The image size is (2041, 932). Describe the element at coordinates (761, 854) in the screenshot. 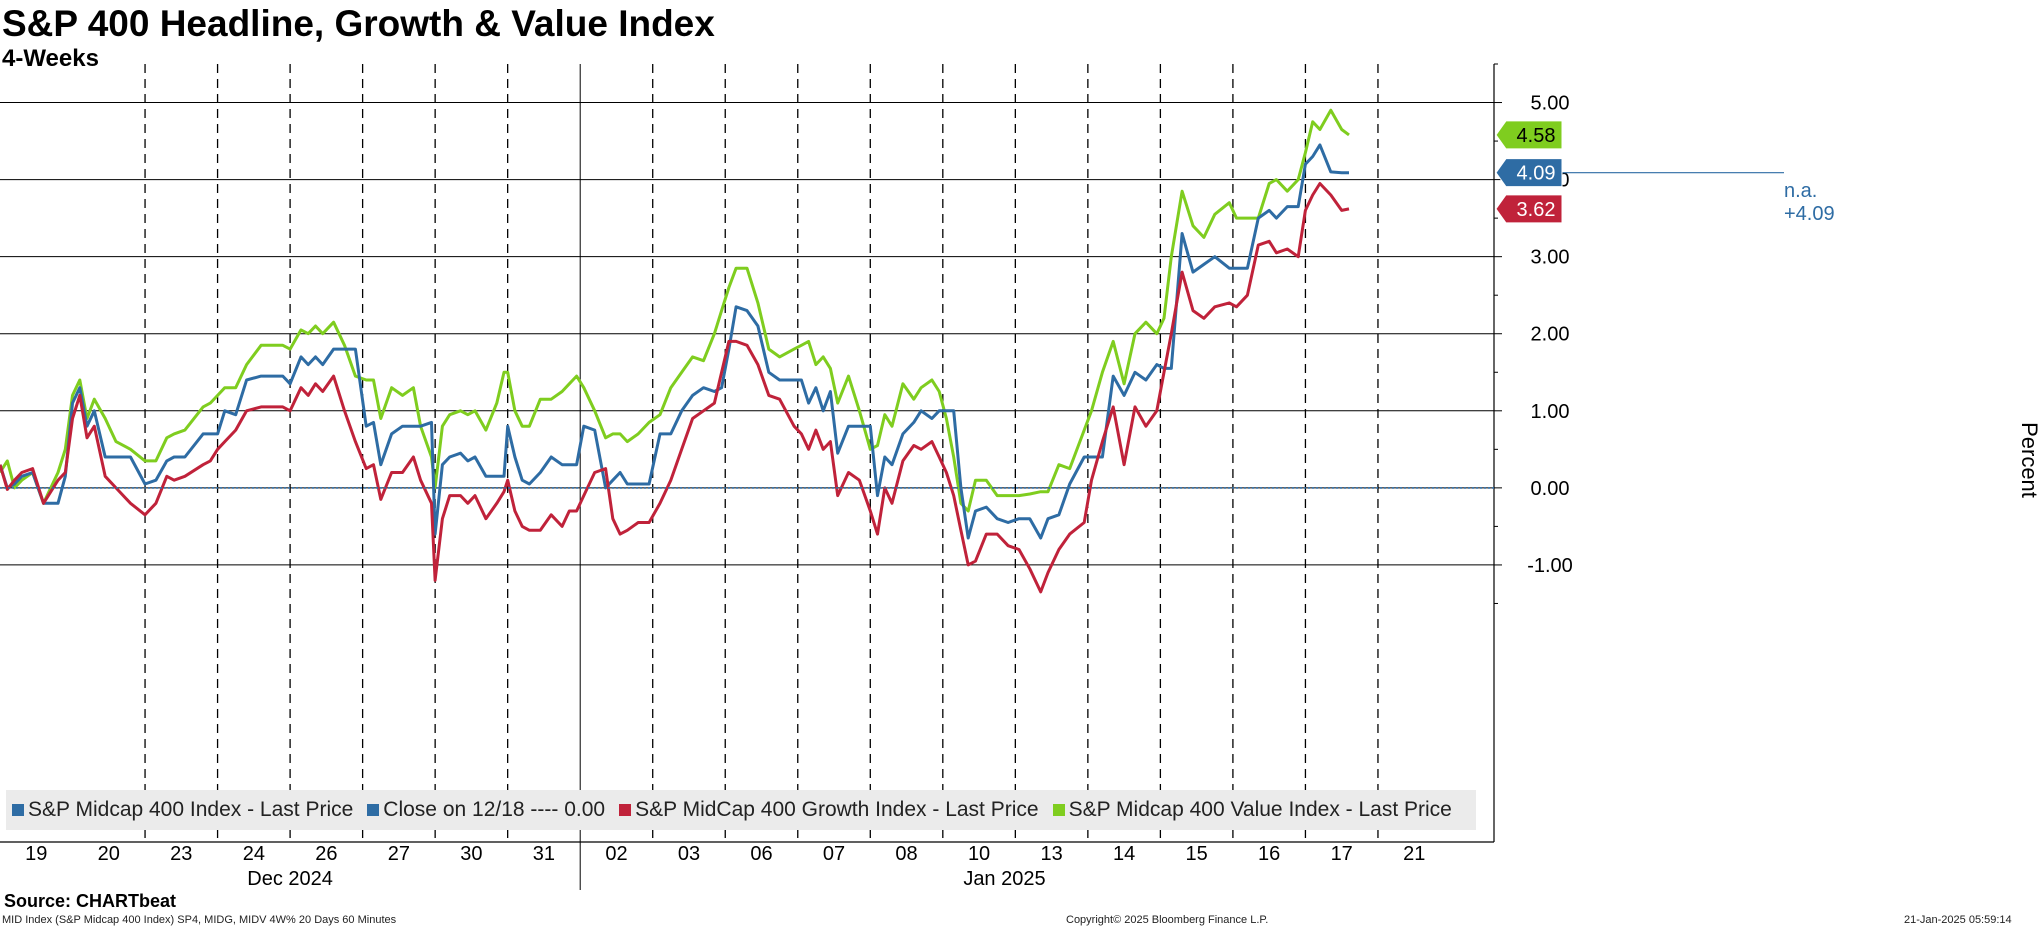

I see `x-tick-label: 06` at that location.